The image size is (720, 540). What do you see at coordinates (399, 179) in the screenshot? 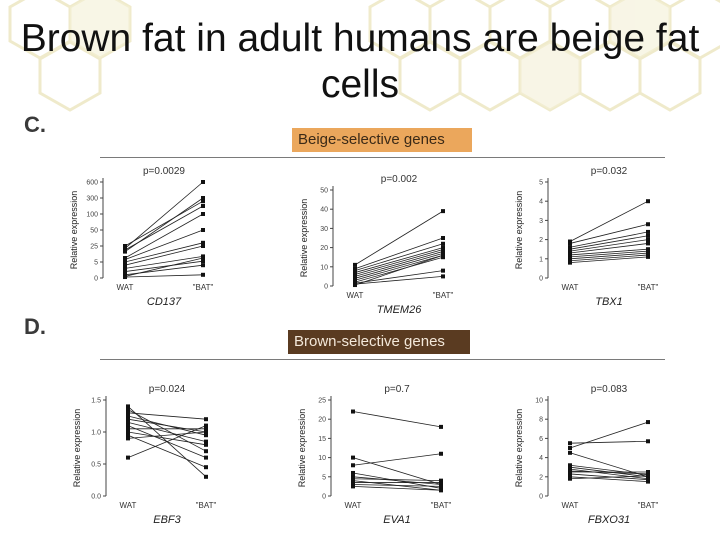
I see `tmem26-p-value: p=0.002` at bounding box center [399, 179].